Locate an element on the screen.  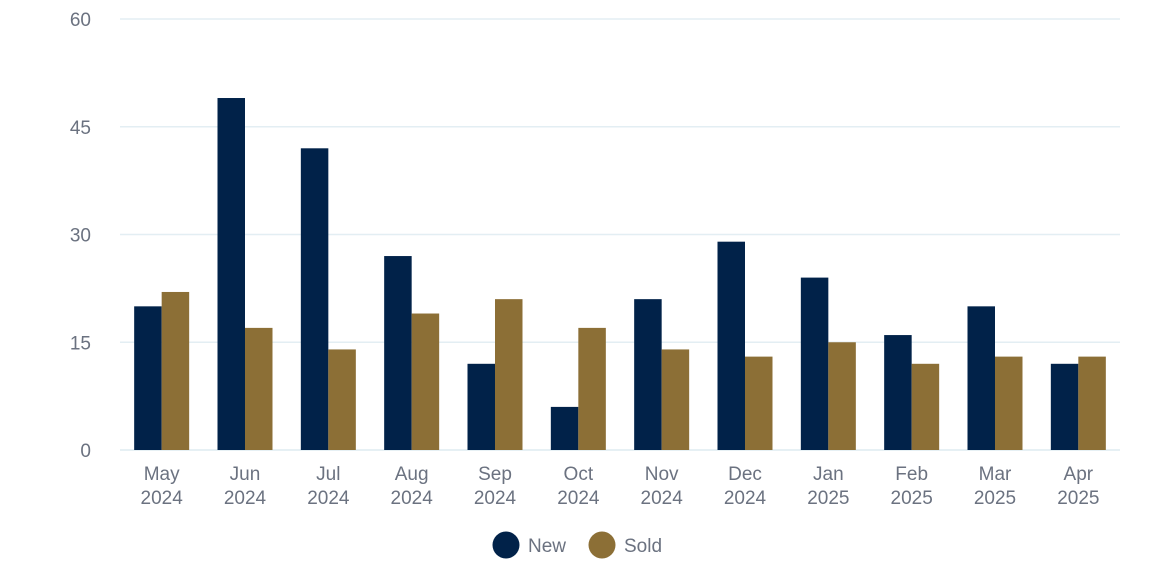
y-tick-label: 60 is located at coordinates (80, 20).